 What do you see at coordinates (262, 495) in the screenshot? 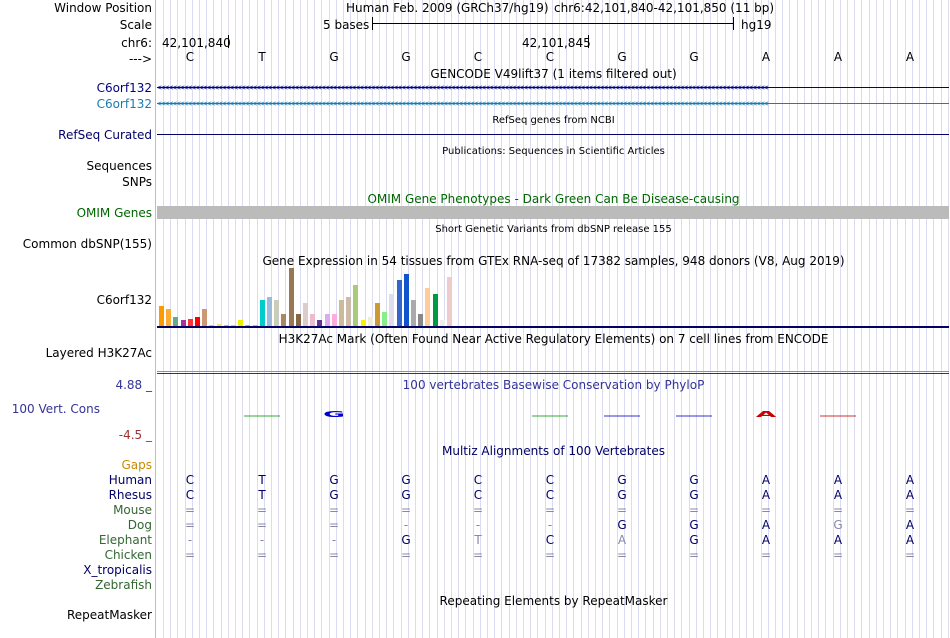
I see `alignment-cell: T` at bounding box center [262, 495].